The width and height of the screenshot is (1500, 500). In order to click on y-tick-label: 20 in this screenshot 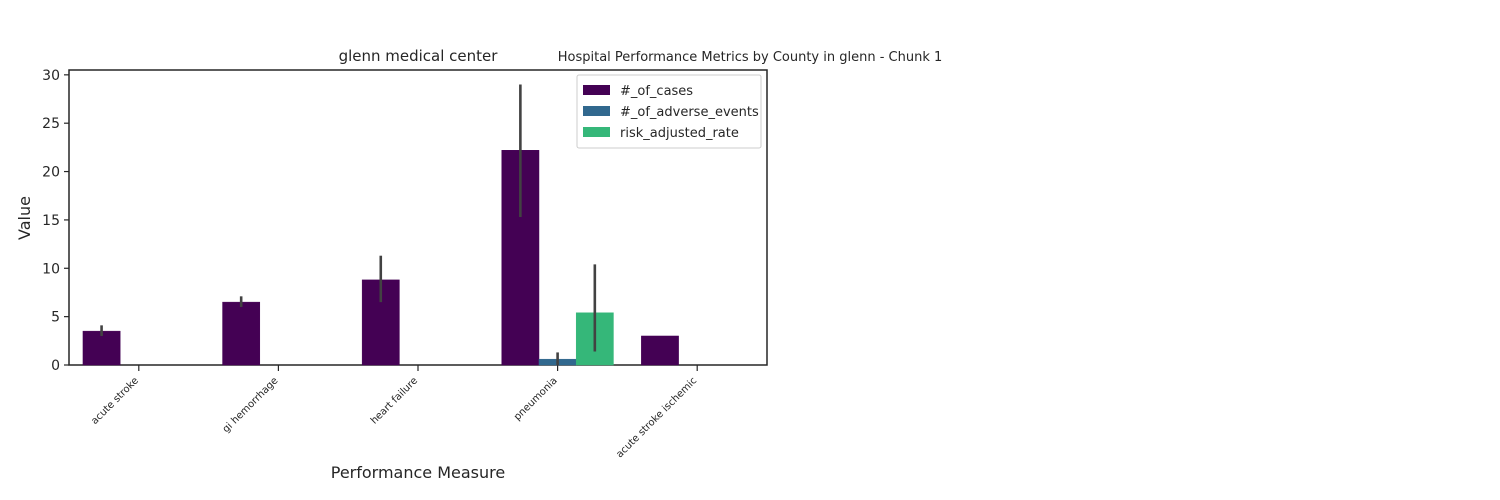, I will do `click(51, 173)`.